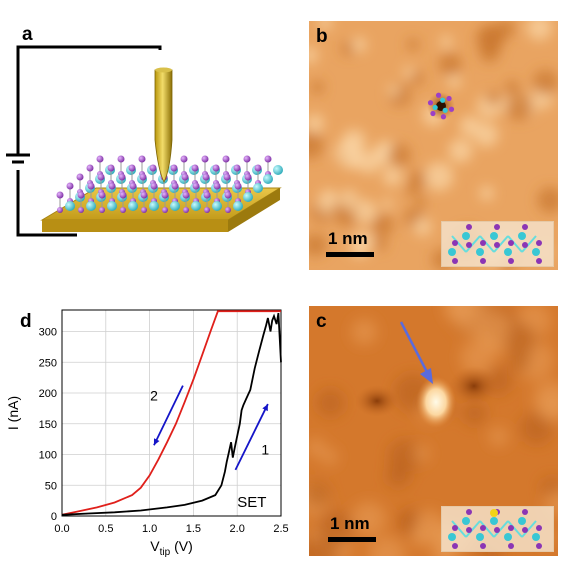  Describe the element at coordinates (26, 321) in the screenshot. I see `panel-label-d: d` at that location.